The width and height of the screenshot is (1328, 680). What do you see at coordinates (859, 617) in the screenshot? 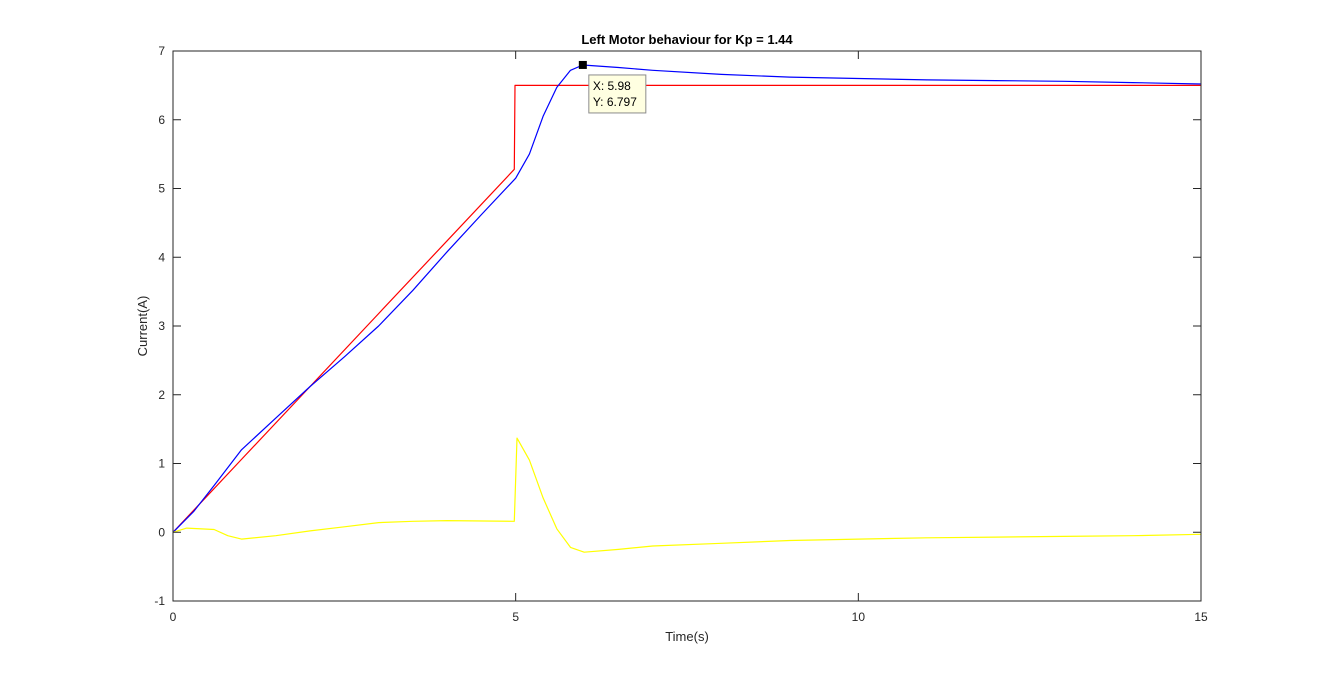
I see `x-tick-label: 10` at bounding box center [859, 617].